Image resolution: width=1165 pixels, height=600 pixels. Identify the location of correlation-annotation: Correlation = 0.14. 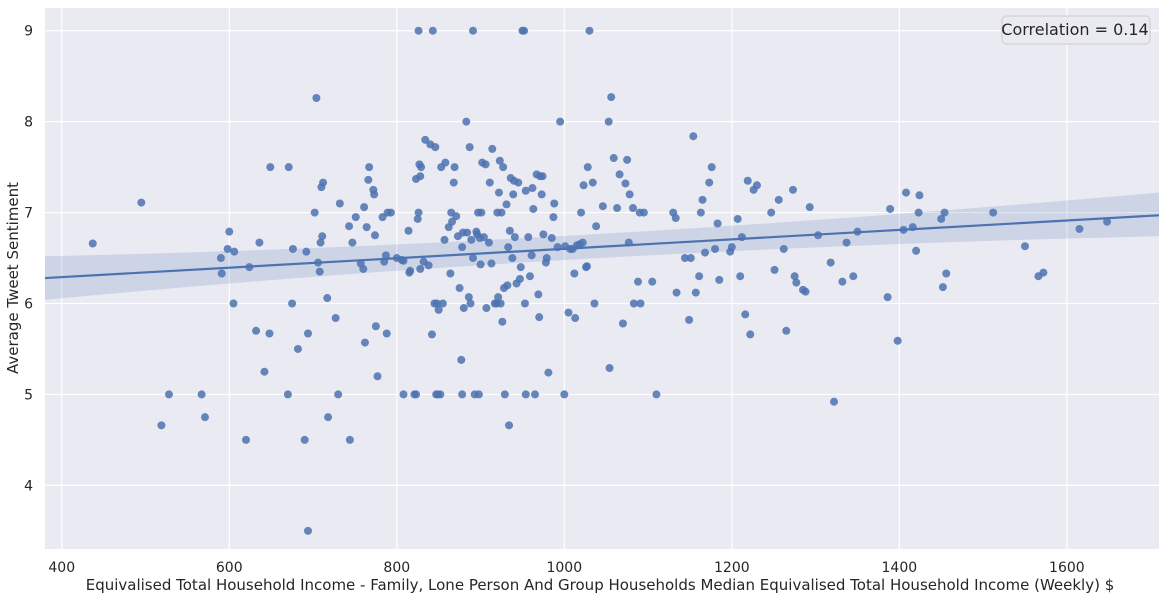
(1074, 29).